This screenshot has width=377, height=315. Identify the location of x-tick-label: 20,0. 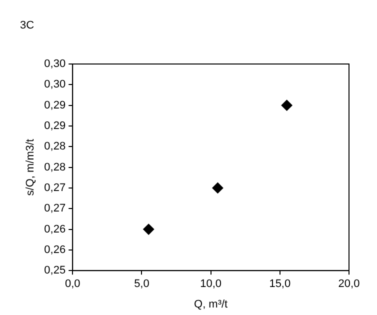
(349, 284).